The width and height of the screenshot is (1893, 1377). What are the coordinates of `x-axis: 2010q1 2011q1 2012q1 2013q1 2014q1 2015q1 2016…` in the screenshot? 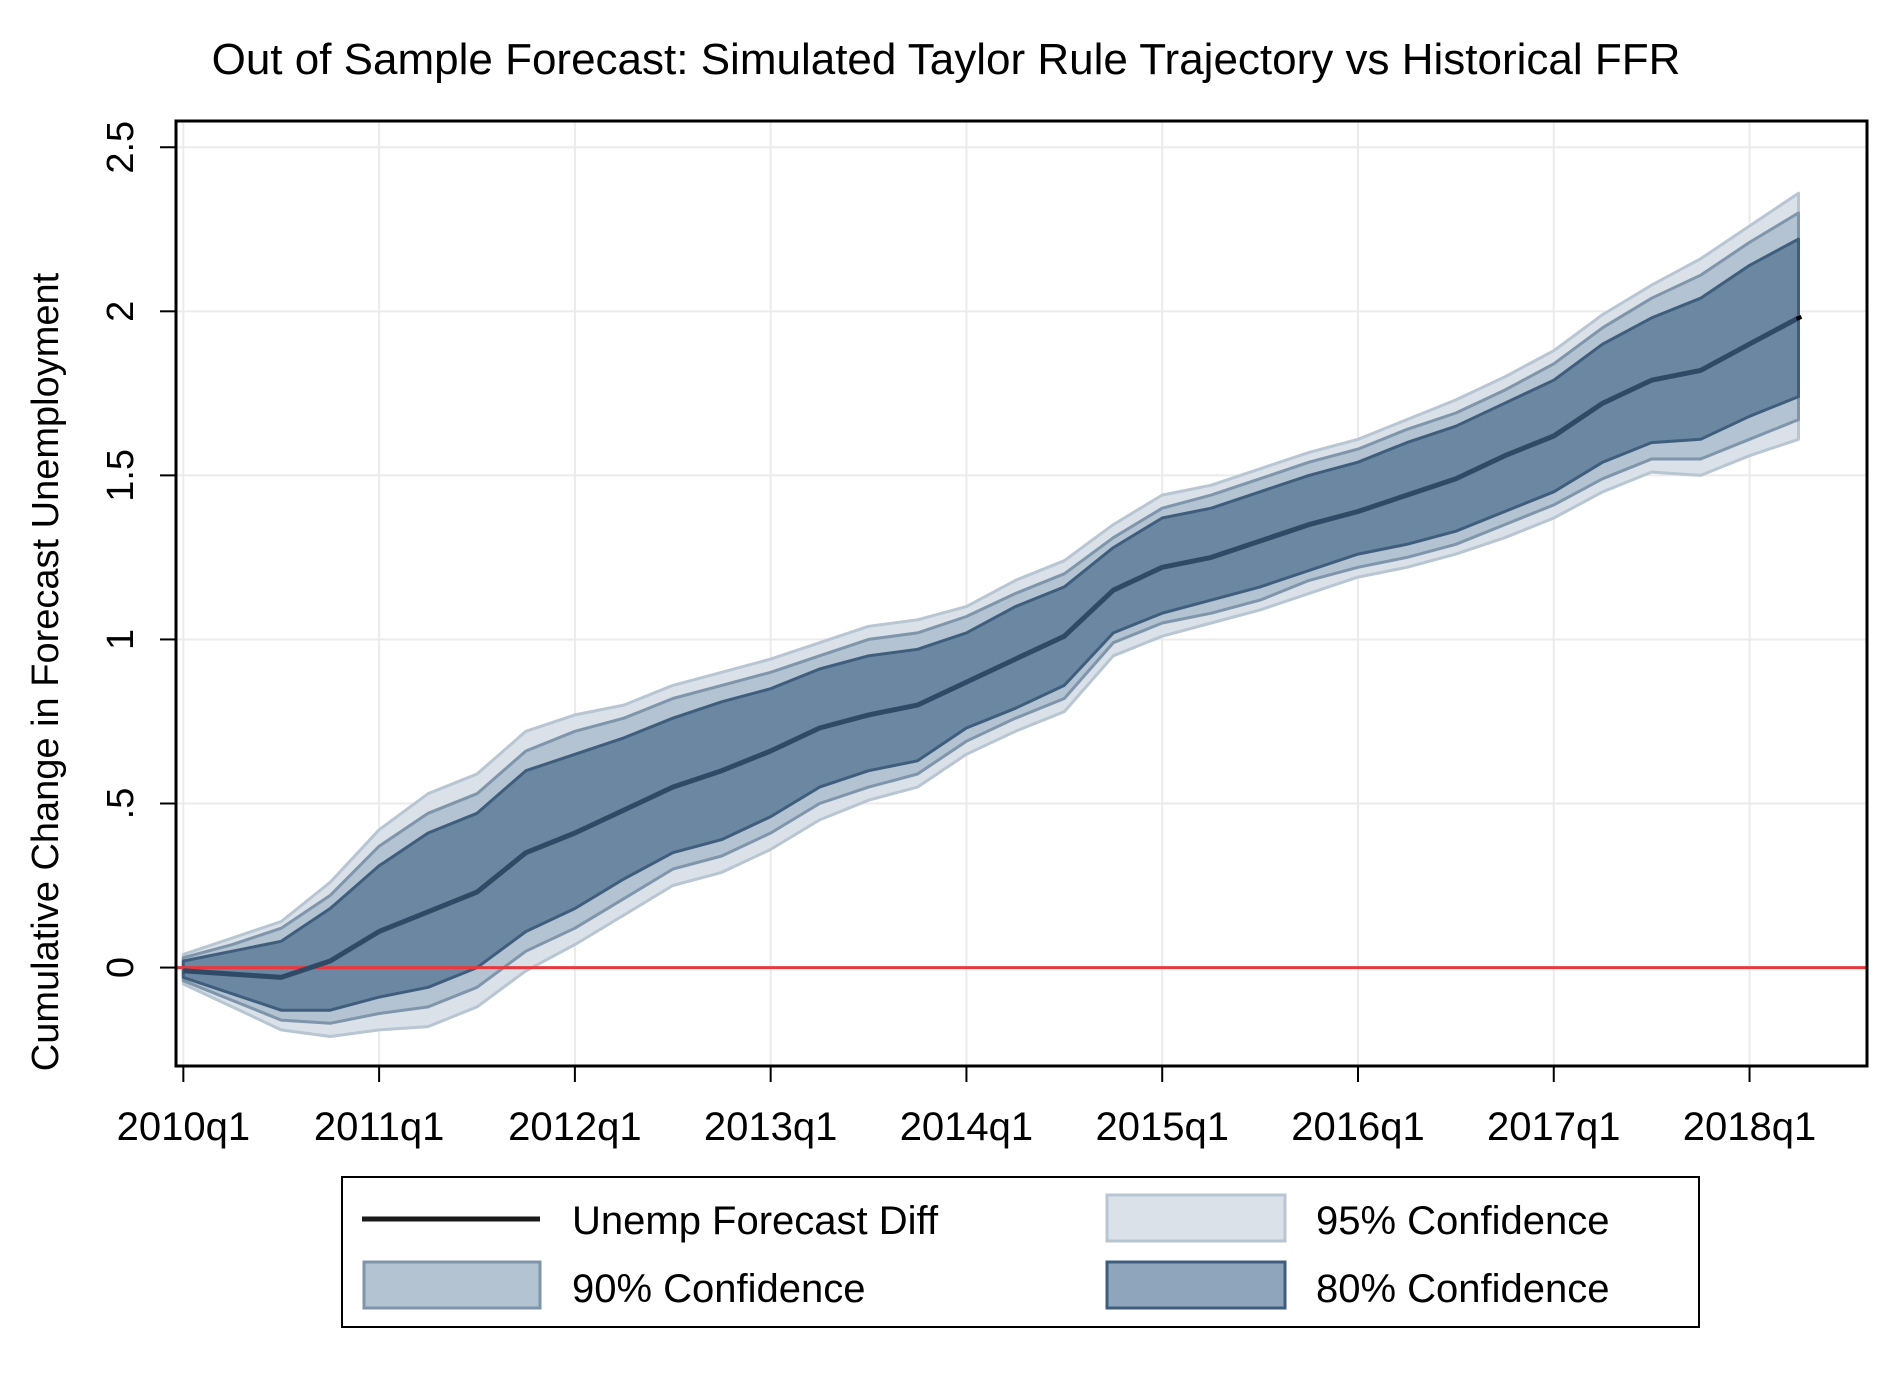 It's located at (966, 1107).